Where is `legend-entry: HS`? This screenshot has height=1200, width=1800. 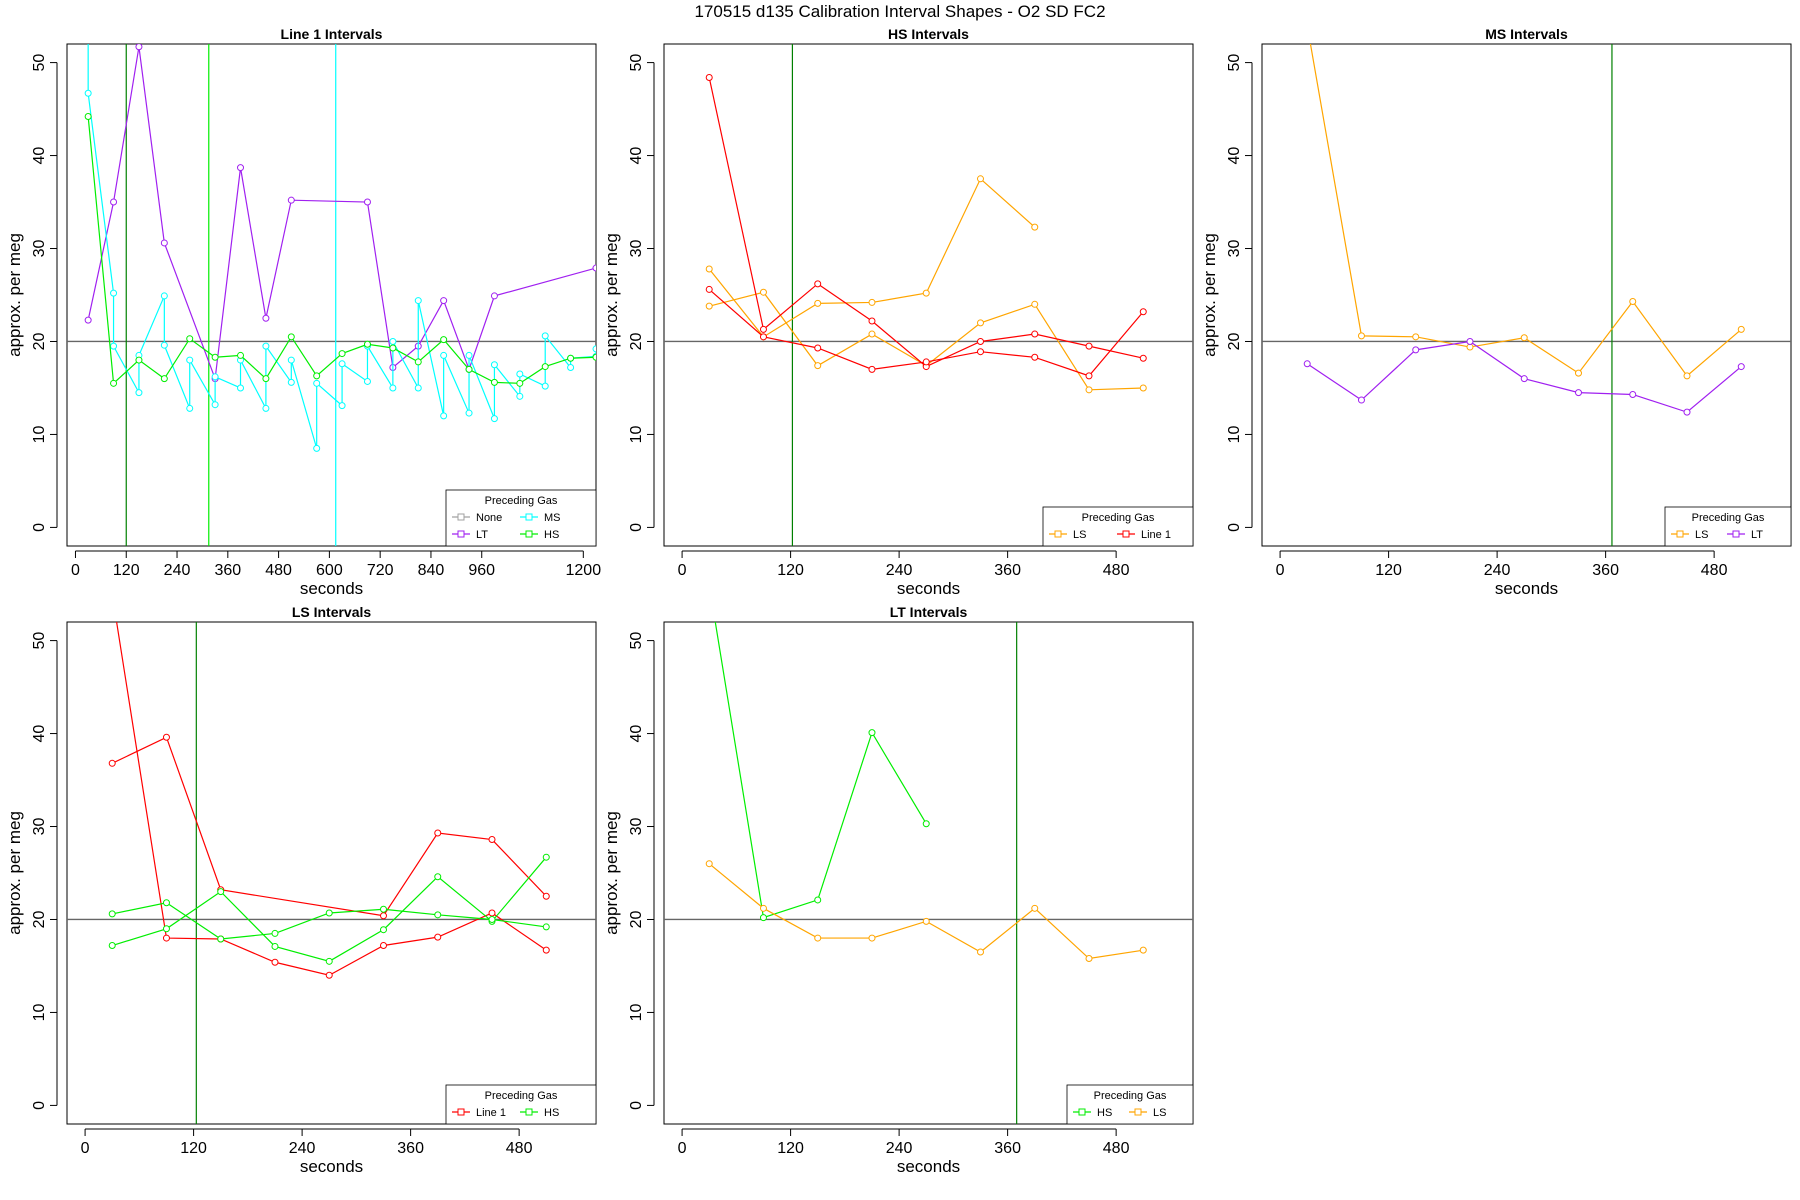
legend-entry: HS is located at coordinates (1092, 1113).